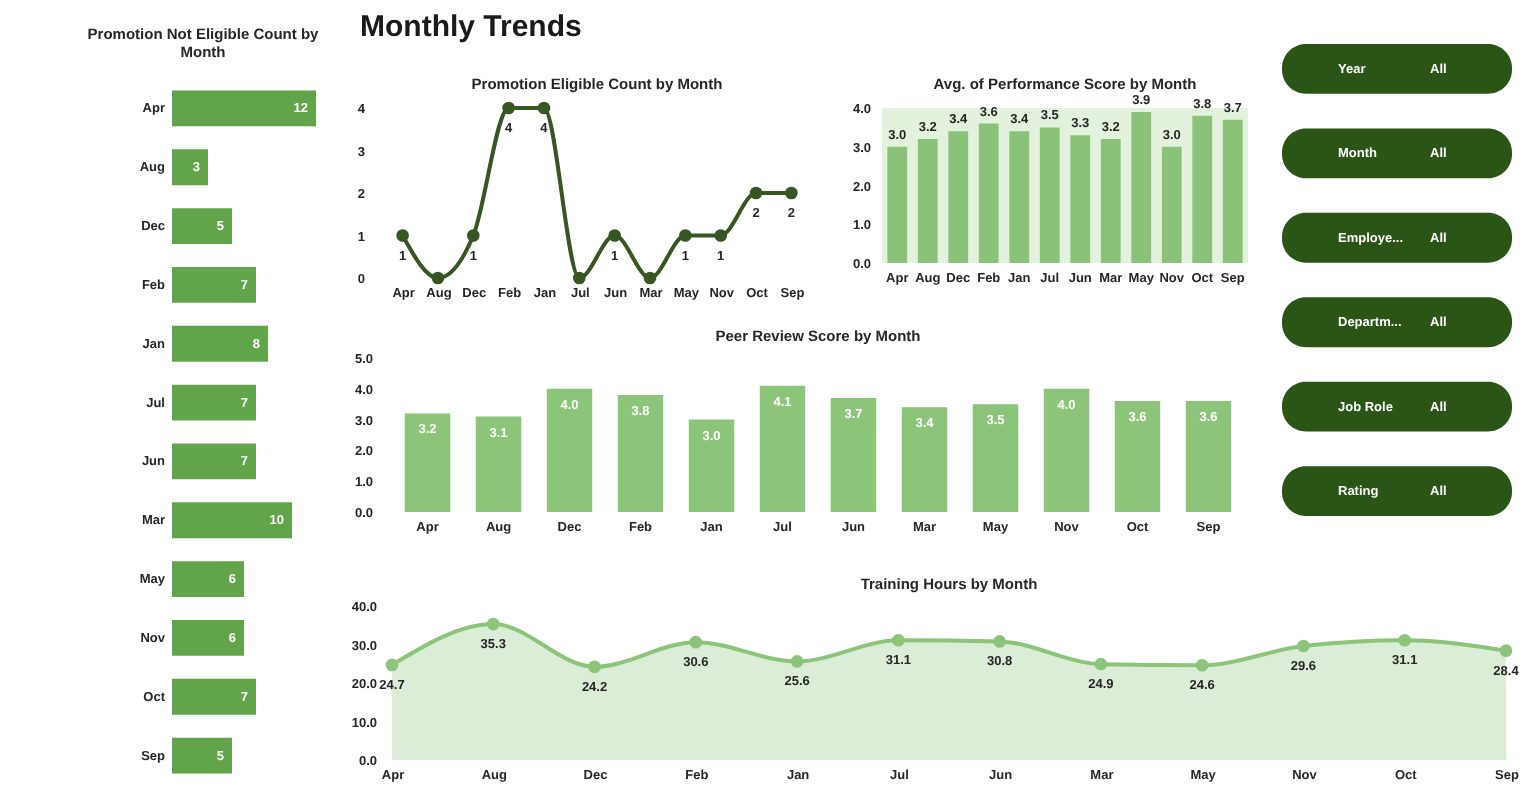 The width and height of the screenshot is (1536, 802). Describe the element at coordinates (471, 27) in the screenshot. I see `text: Monthly Trends` at that location.